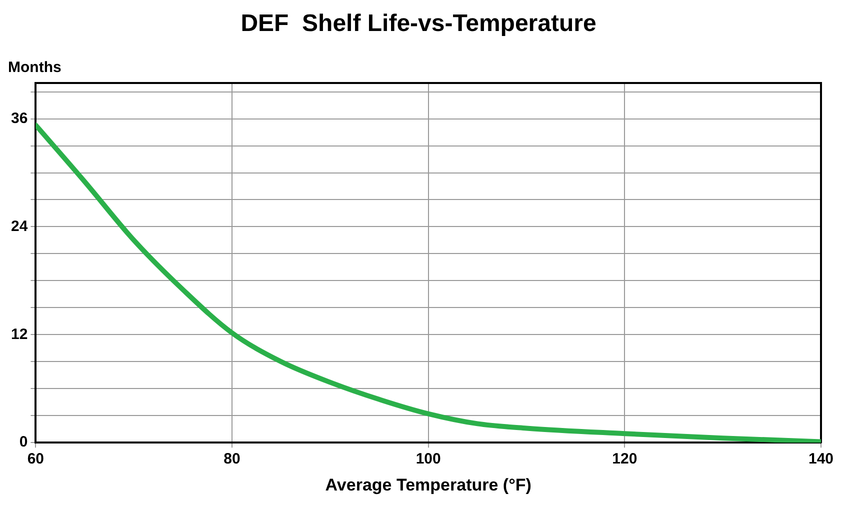  What do you see at coordinates (428, 484) in the screenshot?
I see `x-axis-title: Average Temperature (°F)` at bounding box center [428, 484].